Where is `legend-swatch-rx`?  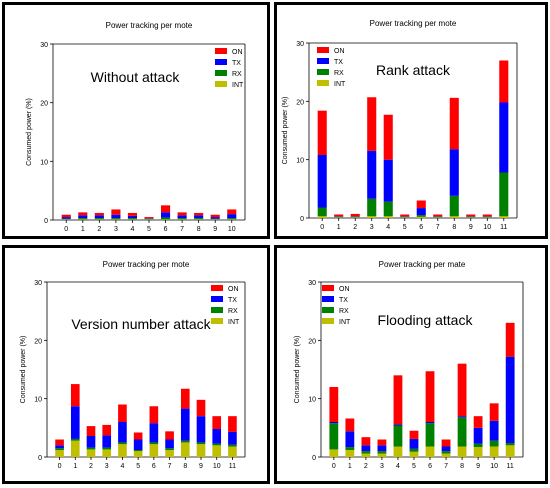 legend-swatch-rx is located at coordinates (217, 310).